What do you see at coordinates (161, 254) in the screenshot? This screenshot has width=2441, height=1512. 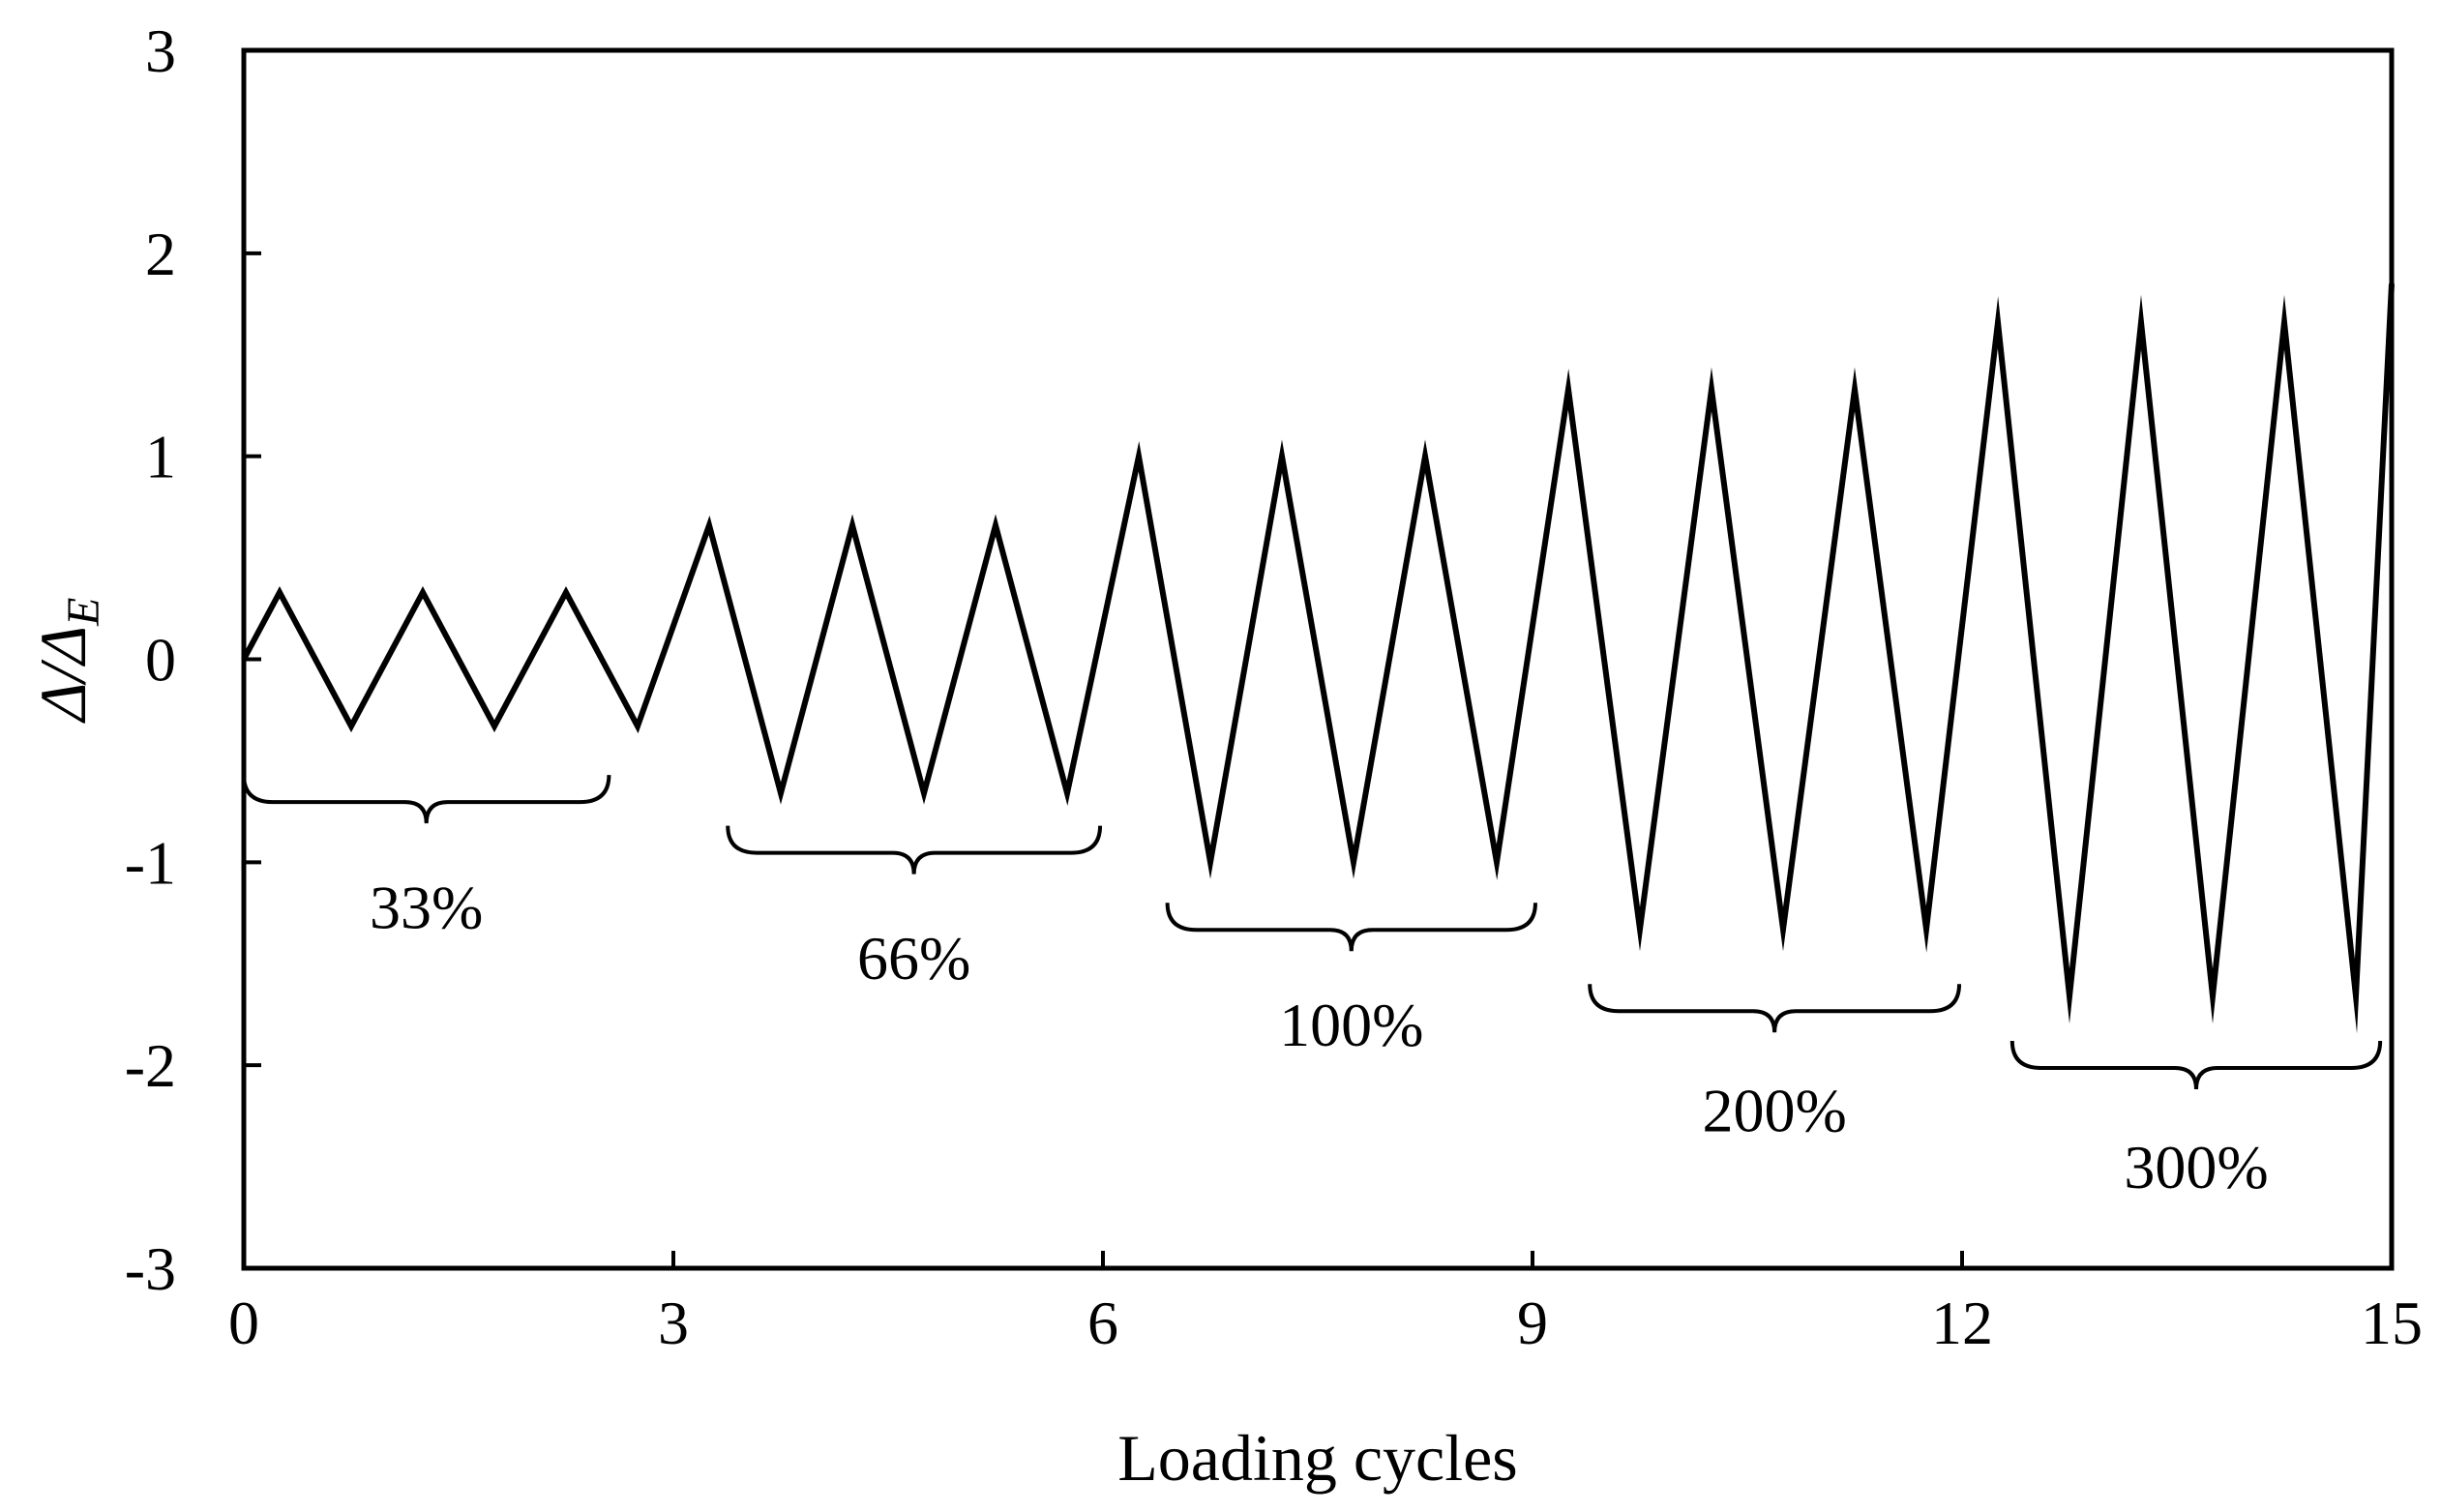 I see `y-tick-label: 2` at bounding box center [161, 254].